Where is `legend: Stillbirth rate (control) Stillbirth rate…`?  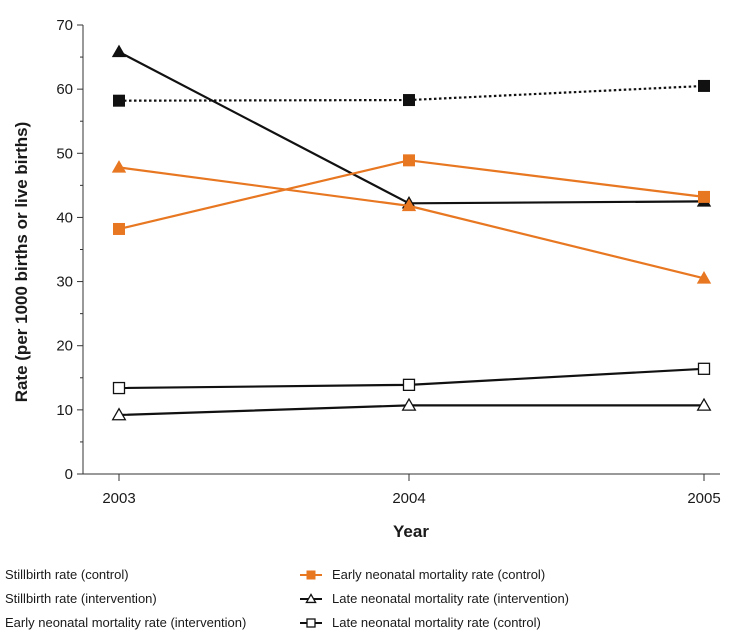 legend: Stillbirth rate (control) Stillbirth rate… is located at coordinates (287, 598).